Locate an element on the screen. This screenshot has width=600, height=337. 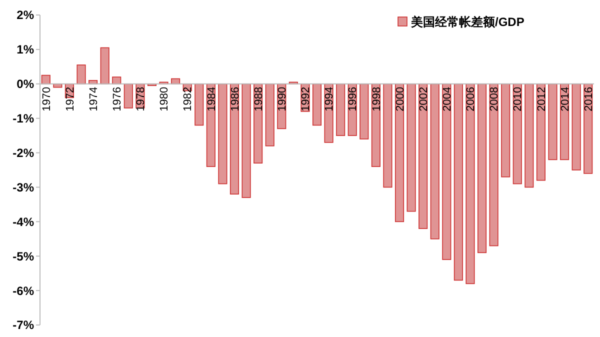
x-tick-label: 1994 is located at coordinates (330, 99).